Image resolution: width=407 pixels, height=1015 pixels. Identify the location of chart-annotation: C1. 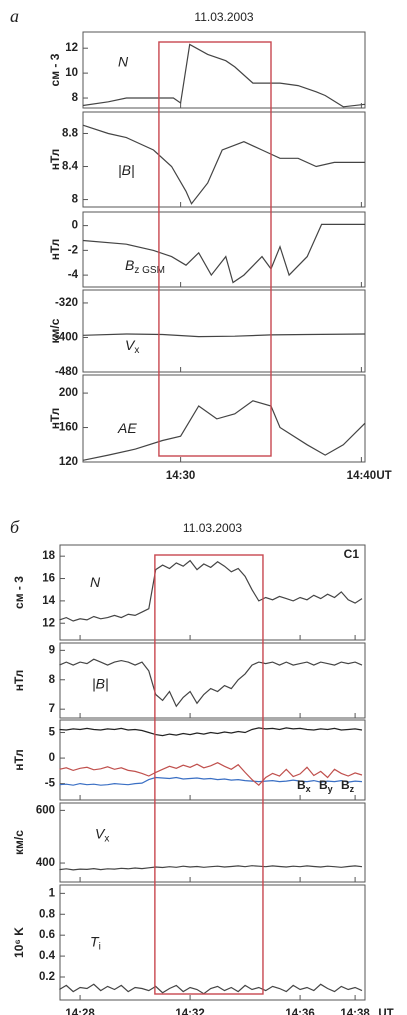
(352, 554).